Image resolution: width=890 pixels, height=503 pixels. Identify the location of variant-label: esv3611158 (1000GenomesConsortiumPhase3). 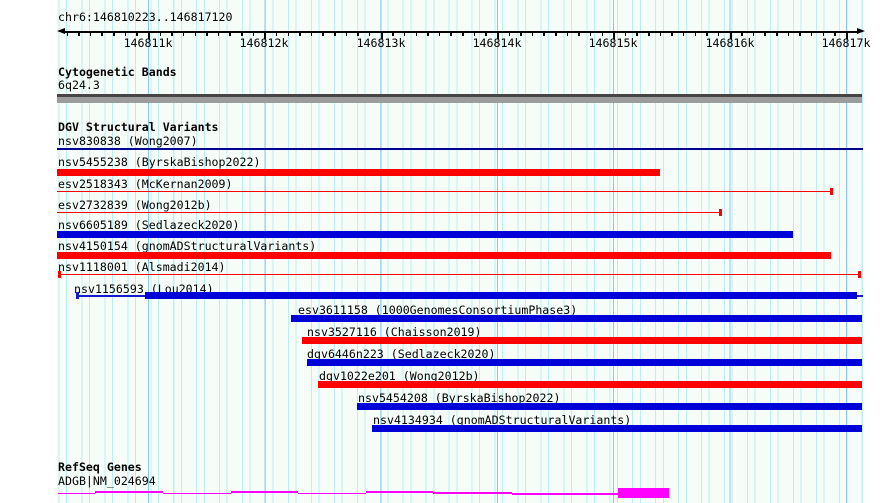
(438, 309).